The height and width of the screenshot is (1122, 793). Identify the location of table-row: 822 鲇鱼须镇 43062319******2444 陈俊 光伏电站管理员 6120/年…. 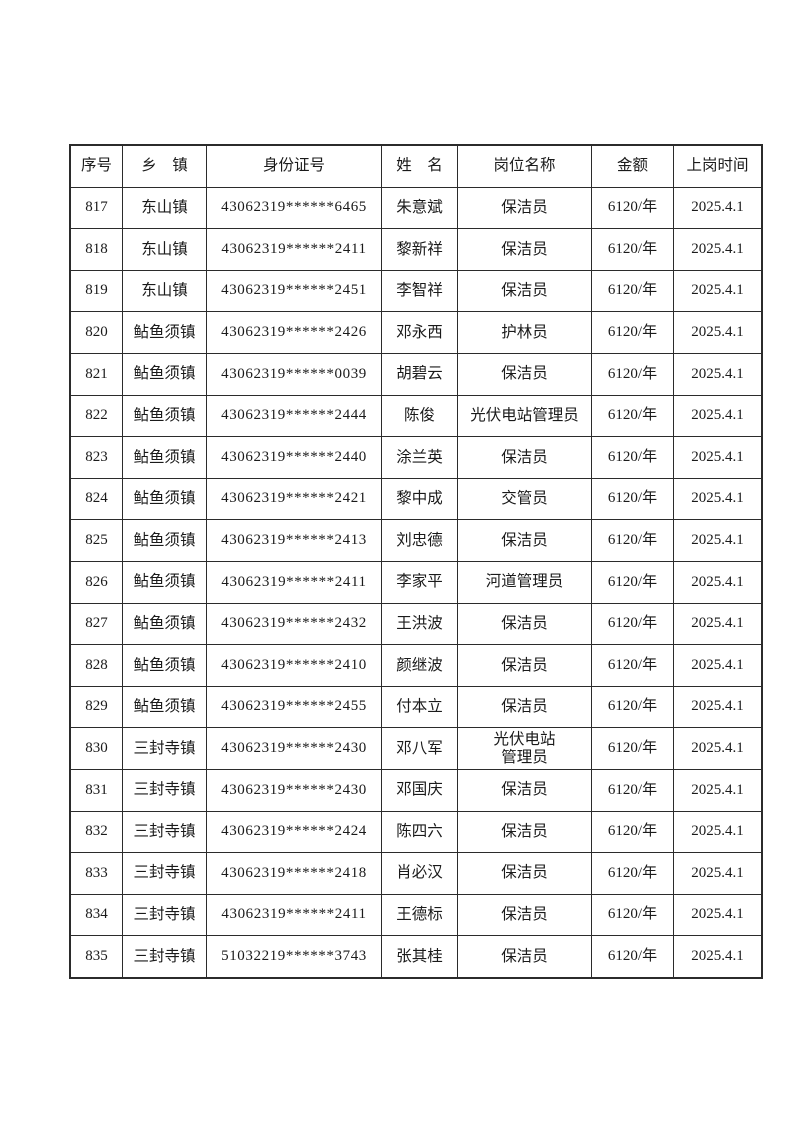
(416, 416).